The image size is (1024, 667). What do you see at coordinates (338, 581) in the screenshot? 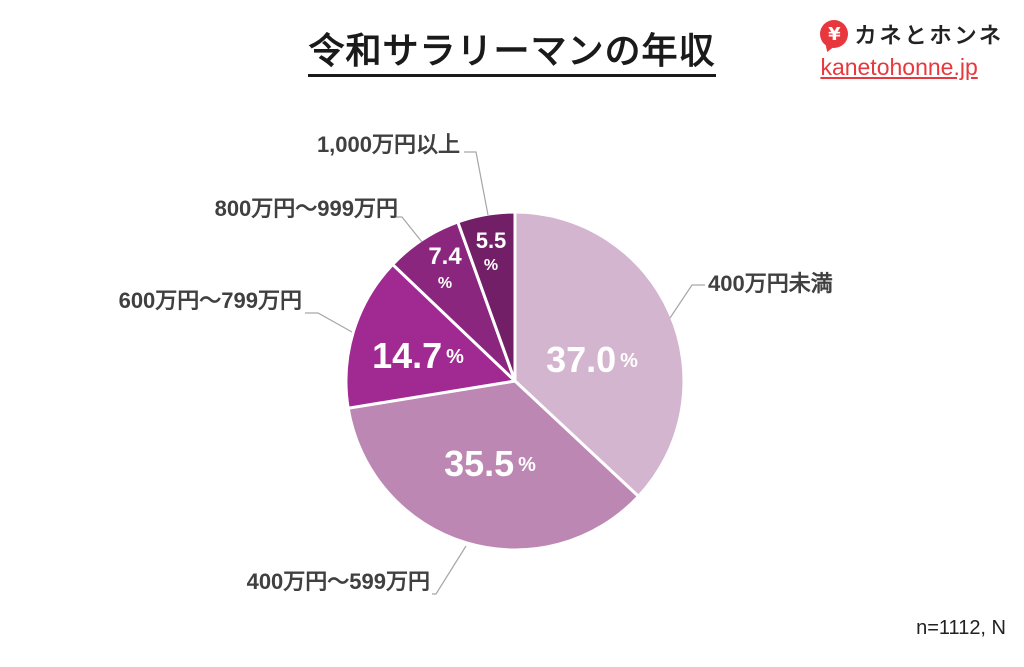
I see `category-label-1: 400万円～599万円` at bounding box center [338, 581].